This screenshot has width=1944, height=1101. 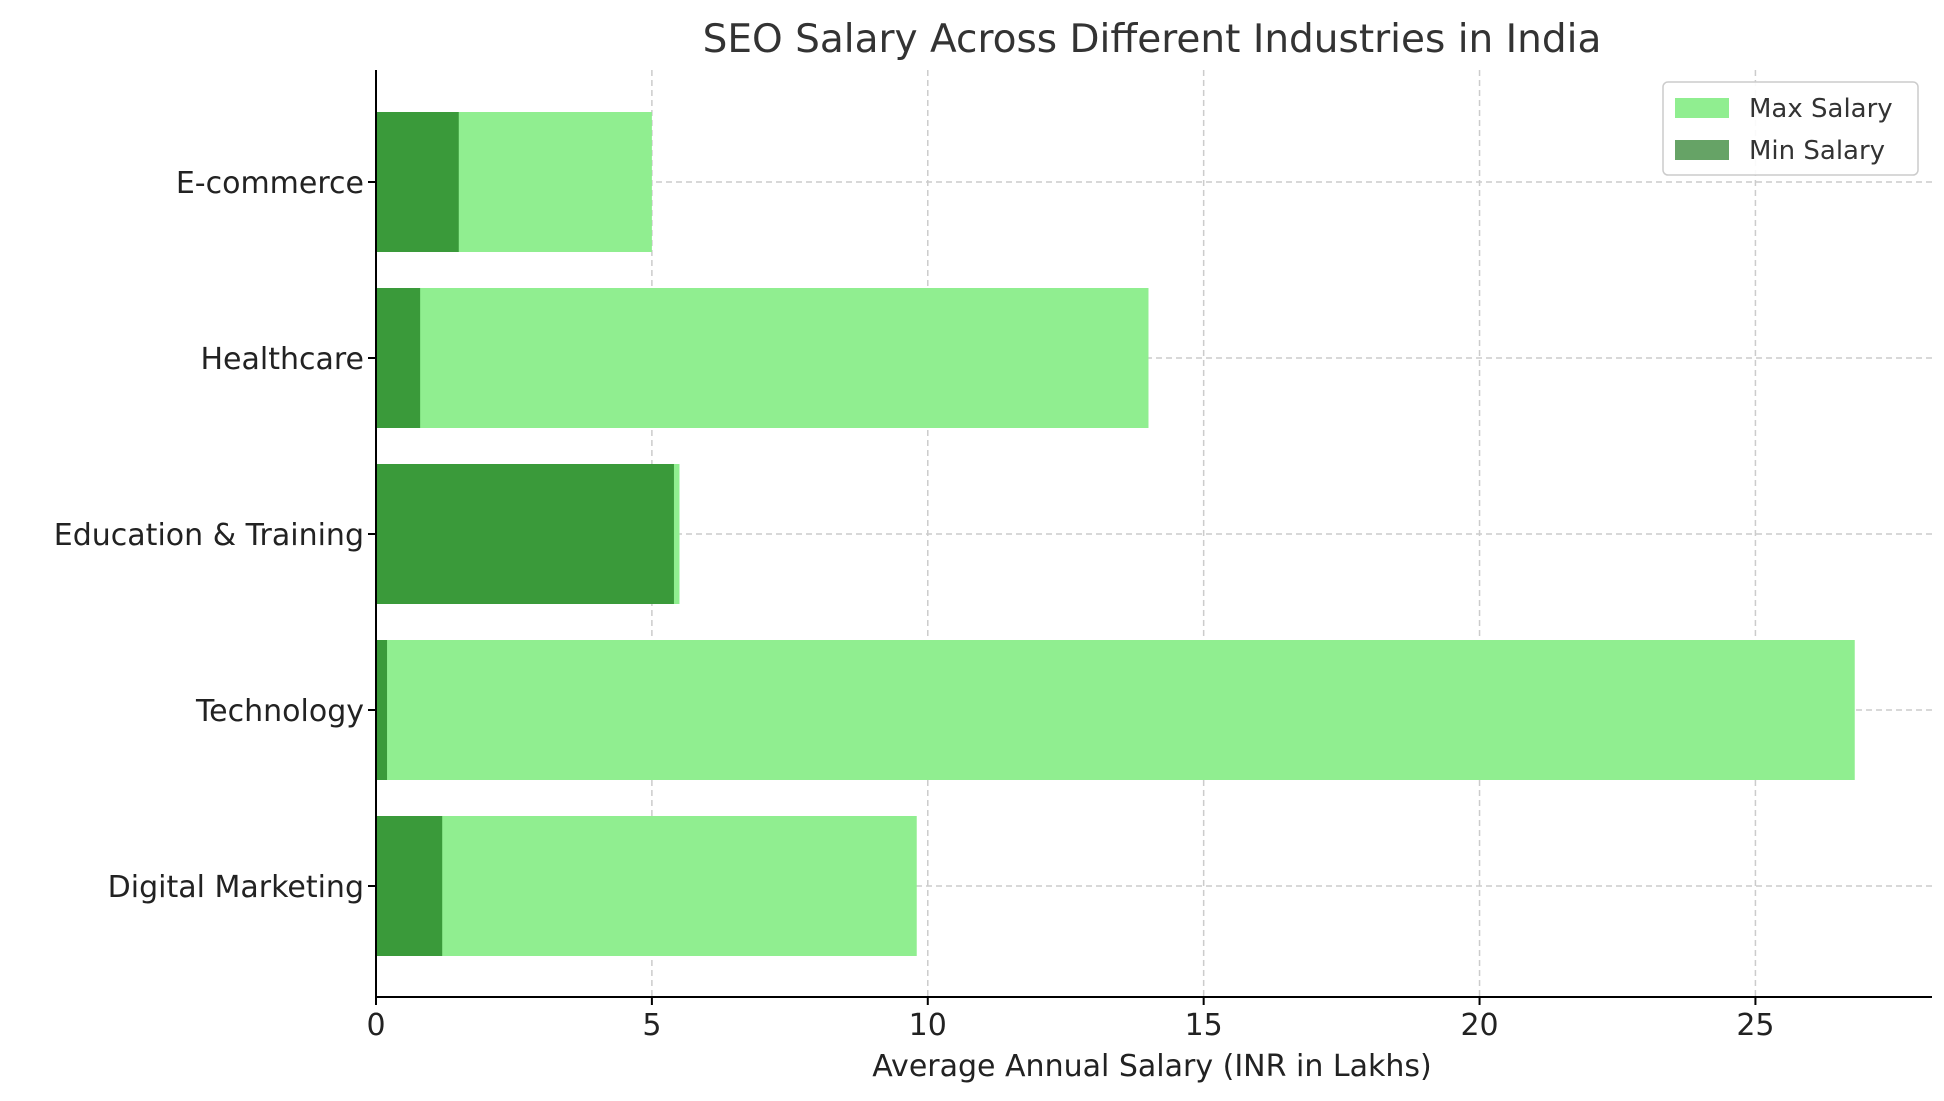 What do you see at coordinates (1151, 1066) in the screenshot?
I see `x-axis-label: Average Annual Salary (INR in Lakhs)` at bounding box center [1151, 1066].